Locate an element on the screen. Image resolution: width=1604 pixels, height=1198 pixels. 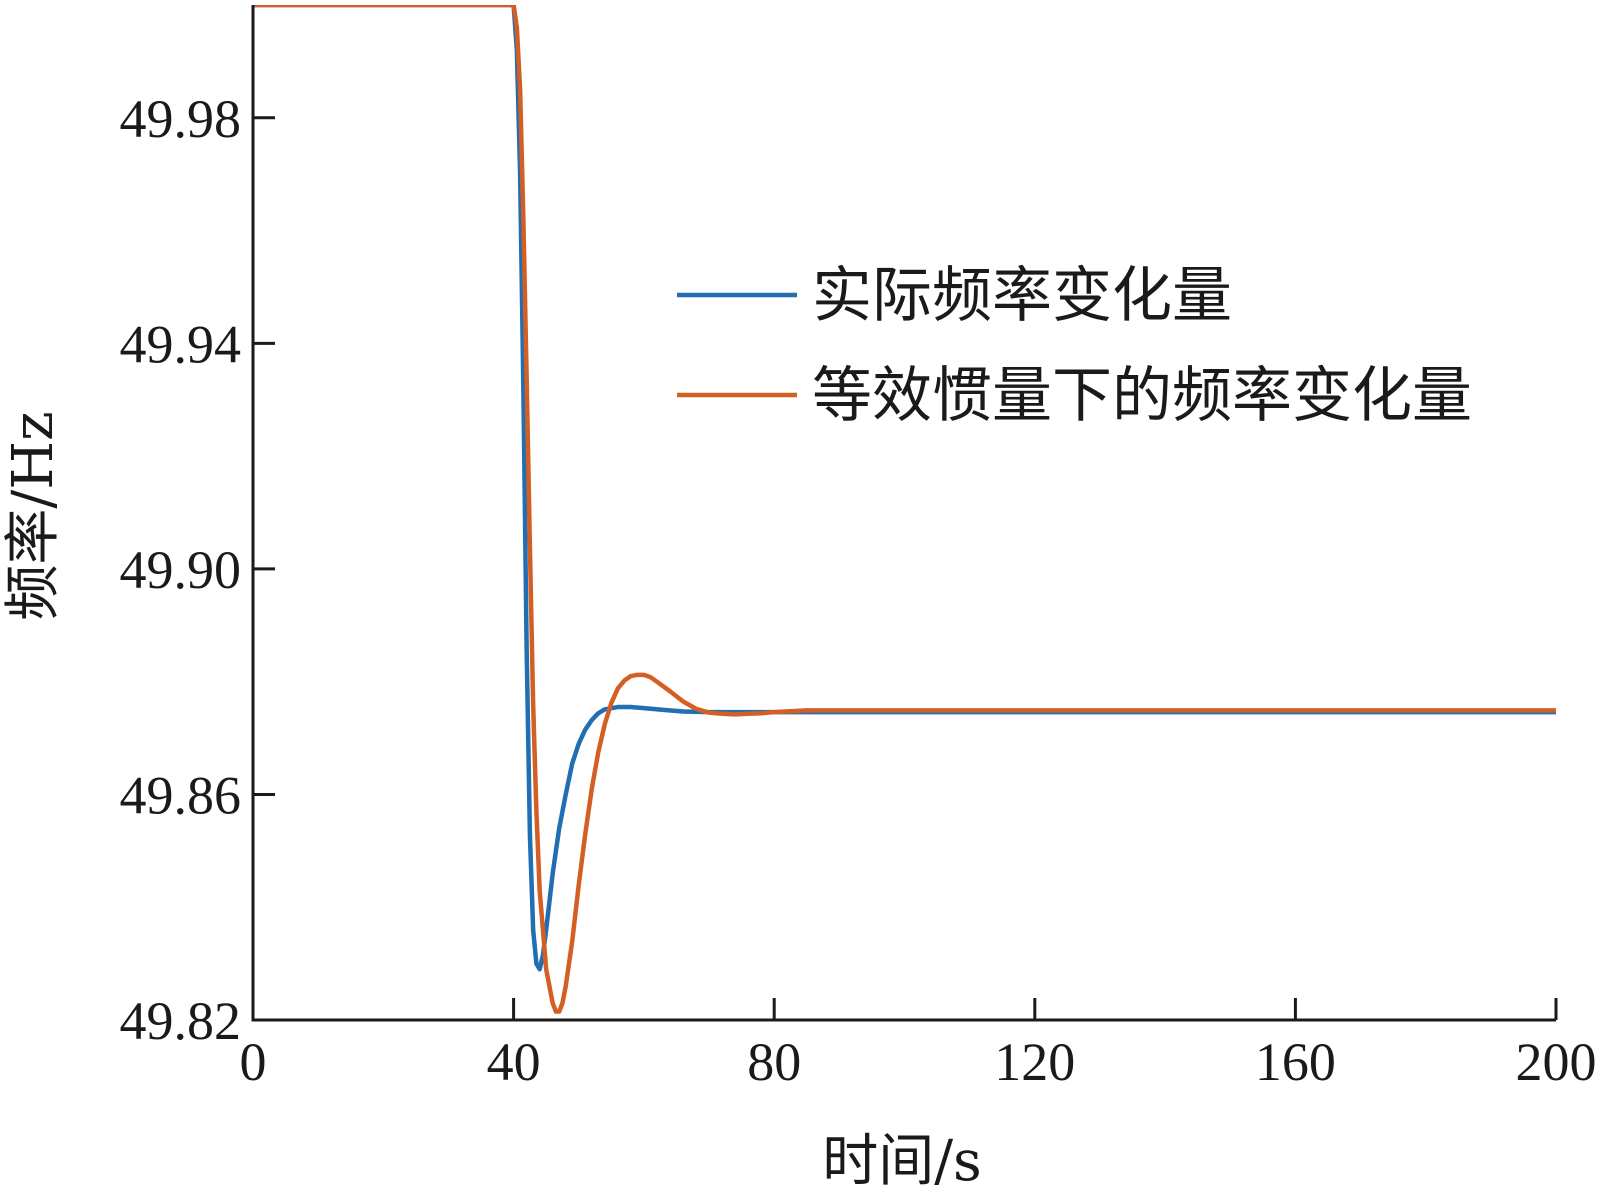
y-tick-label: 49.86 is located at coordinates (181, 795).